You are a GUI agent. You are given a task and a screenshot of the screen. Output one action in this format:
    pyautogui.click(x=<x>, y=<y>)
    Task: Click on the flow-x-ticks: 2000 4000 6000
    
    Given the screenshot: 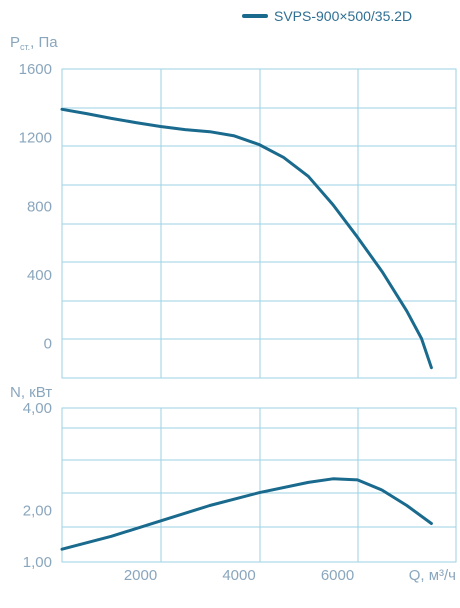 What is the action you would take?
    pyautogui.click(x=239, y=575)
    